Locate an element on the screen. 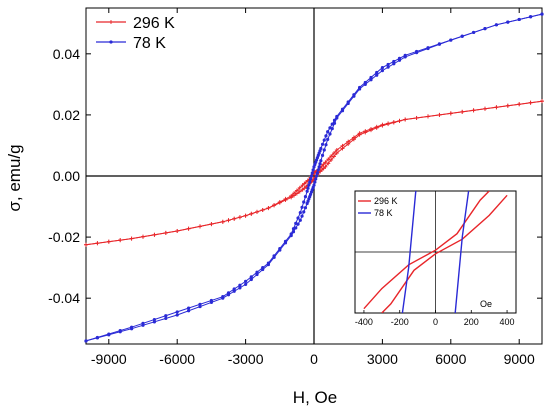 The width and height of the screenshot is (550, 414). main-y-tick-label: -0.02 is located at coordinates (64, 237).